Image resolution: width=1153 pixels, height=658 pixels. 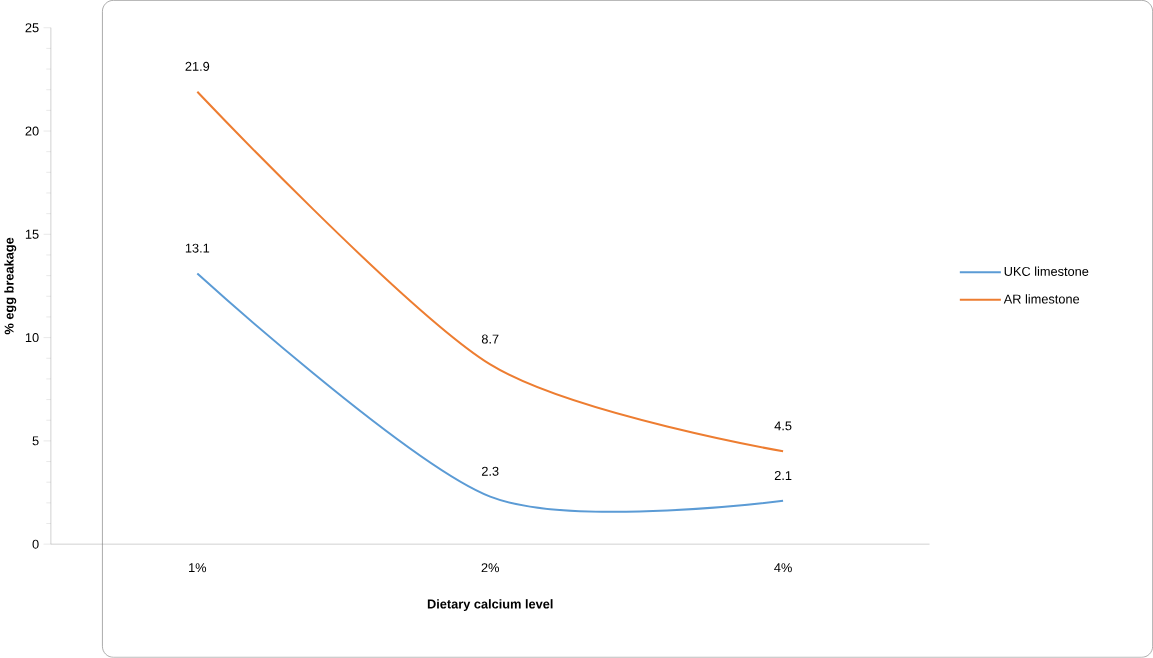 I want to click on data-label: 13.1, so click(x=197, y=248).